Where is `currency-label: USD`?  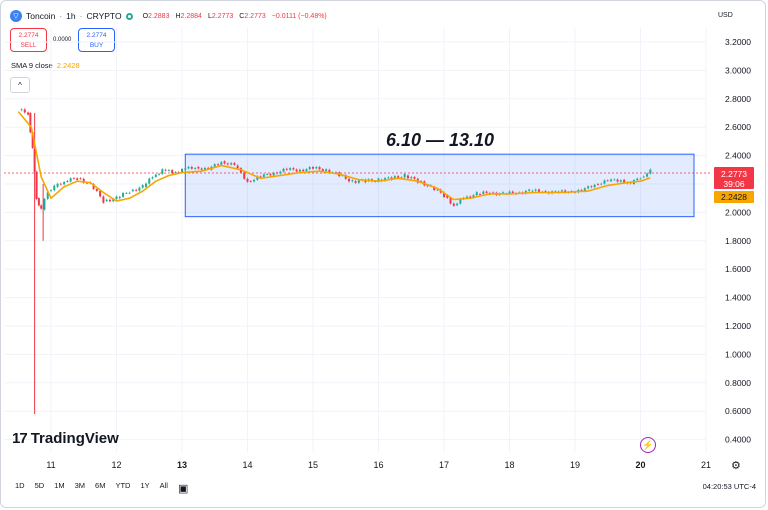 currency-label: USD is located at coordinates (725, 15).